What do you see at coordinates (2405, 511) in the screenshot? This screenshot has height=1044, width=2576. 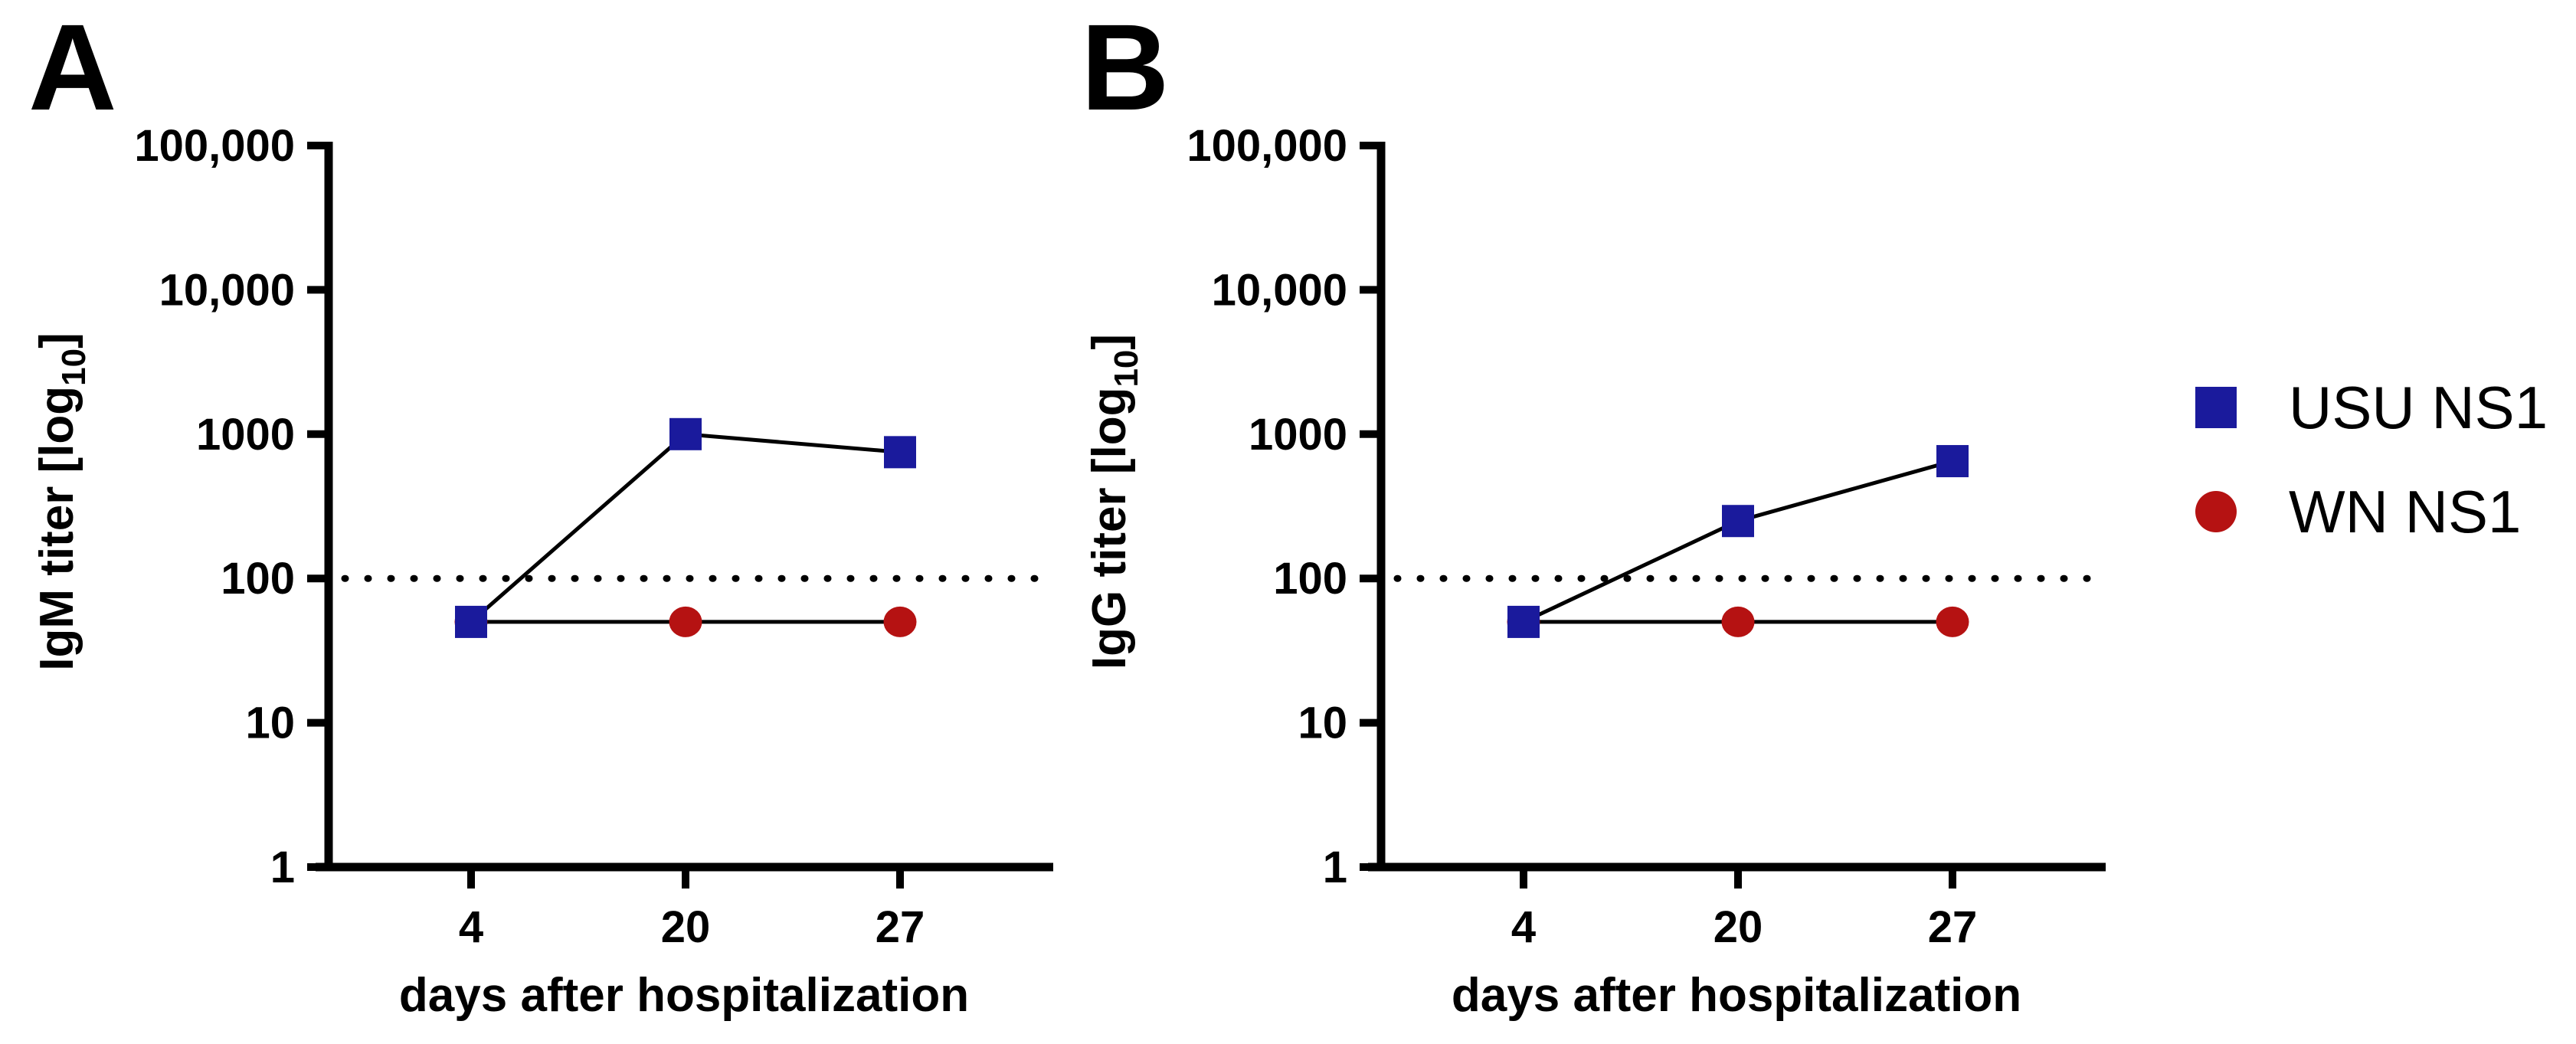 I see `legend-label-wn-ns1: WN NS1` at bounding box center [2405, 511].